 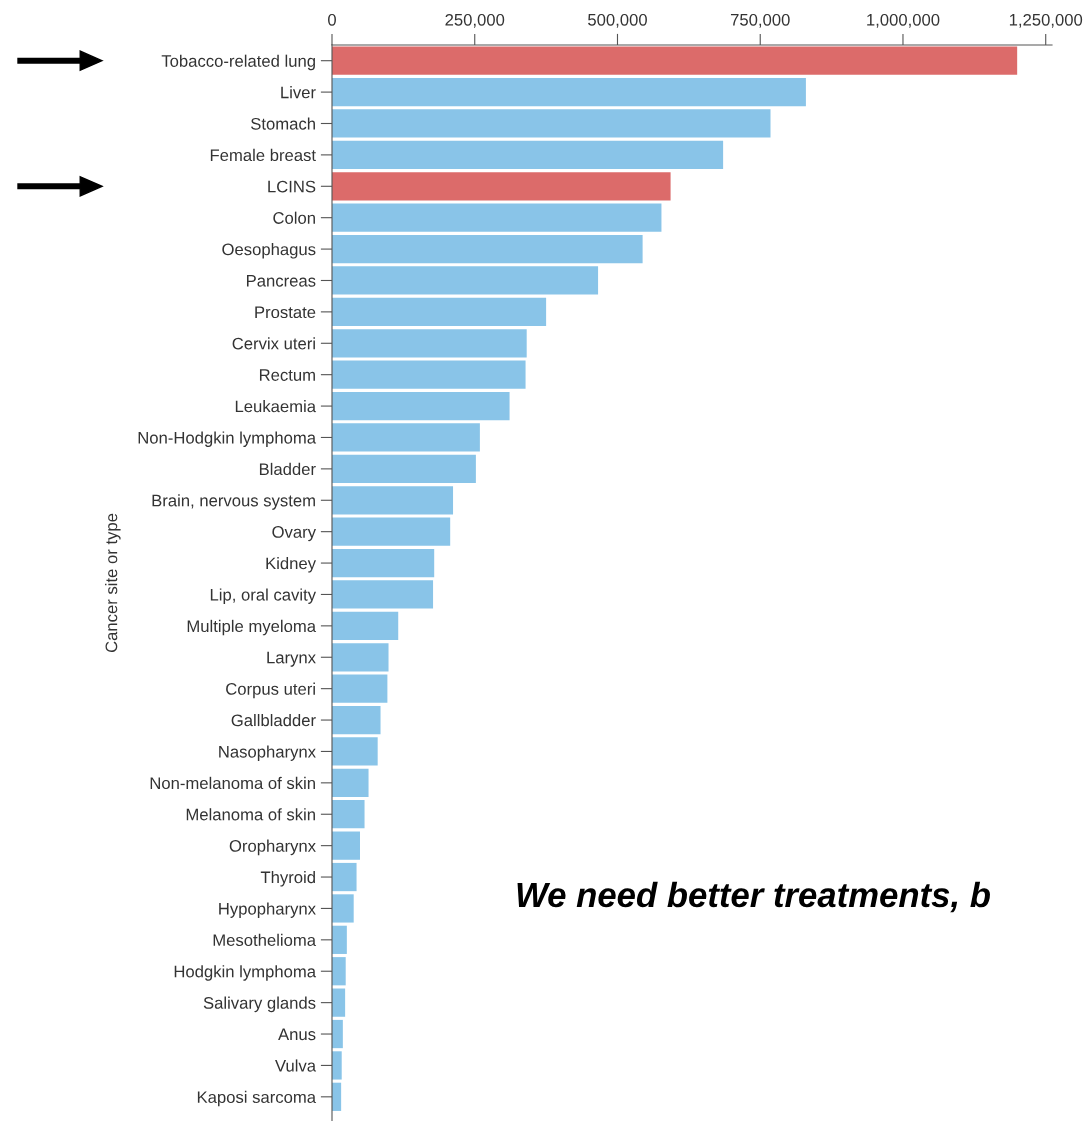 What do you see at coordinates (263, 155) in the screenshot?
I see `y-tick-label: Female breast` at bounding box center [263, 155].